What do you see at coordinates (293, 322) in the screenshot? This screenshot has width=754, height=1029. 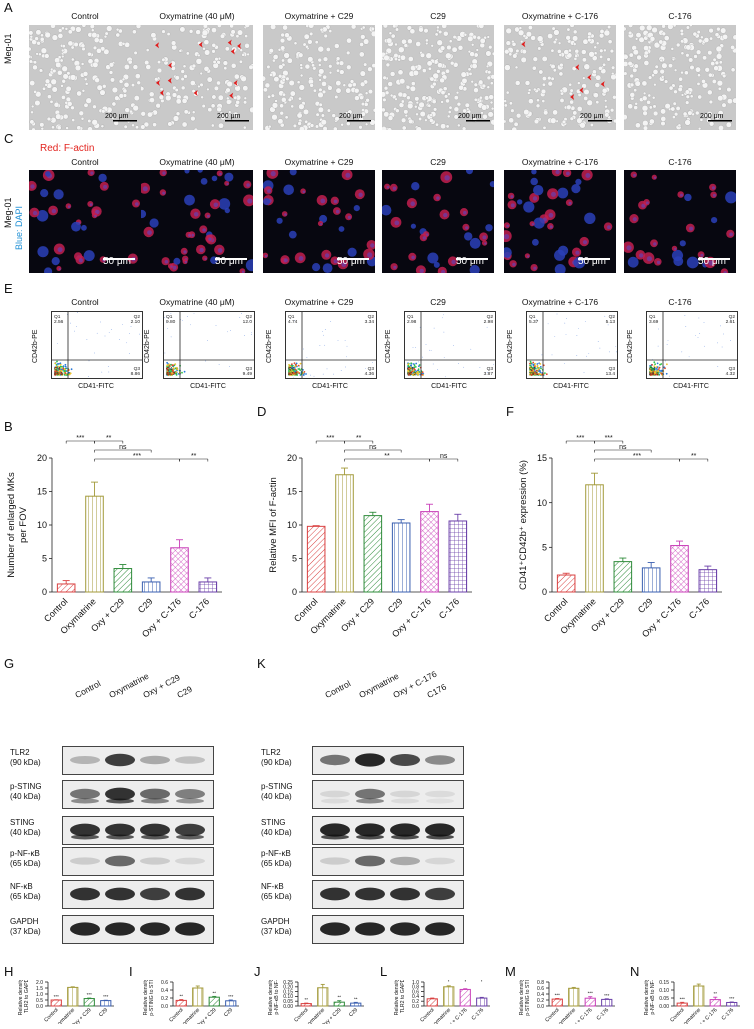 I see `quadrant-value: 4.74` at bounding box center [293, 322].